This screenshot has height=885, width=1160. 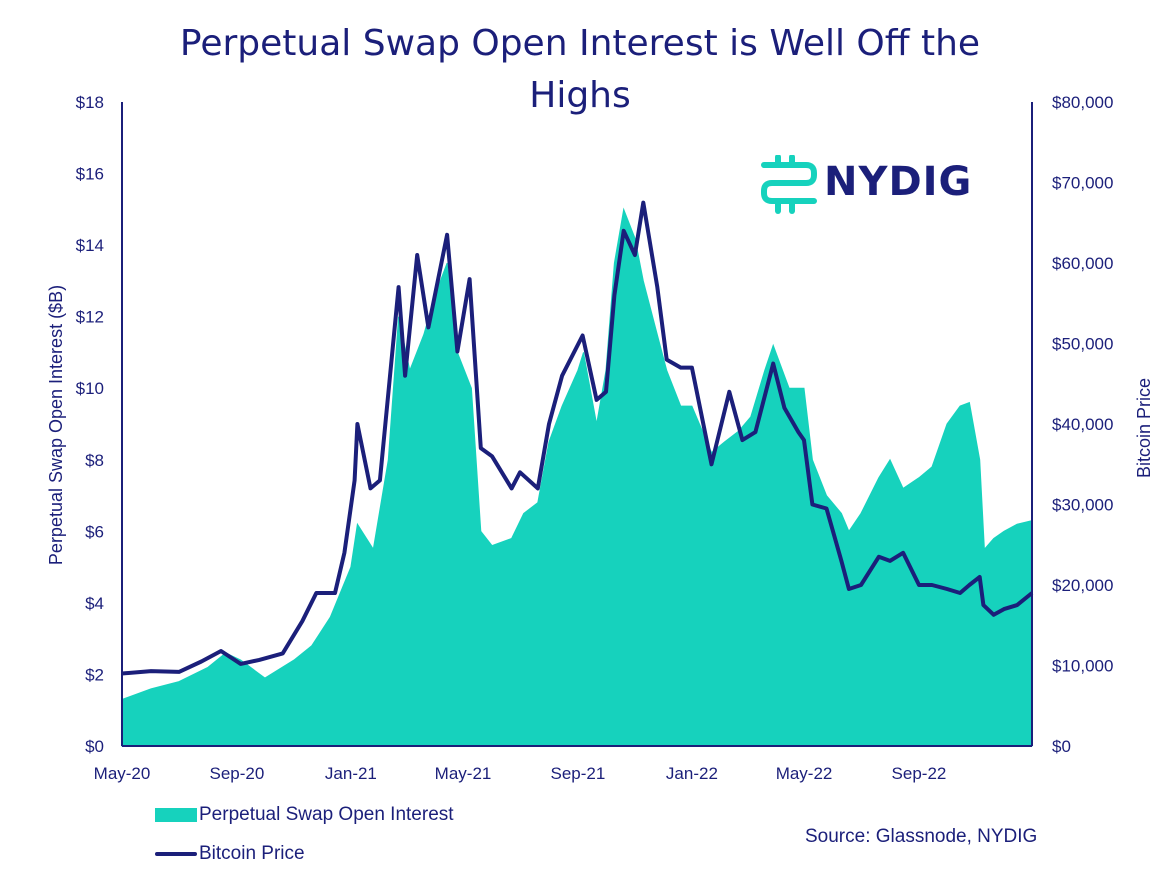 I want to click on x-tick-label: Jan-22, so click(x=692, y=773).